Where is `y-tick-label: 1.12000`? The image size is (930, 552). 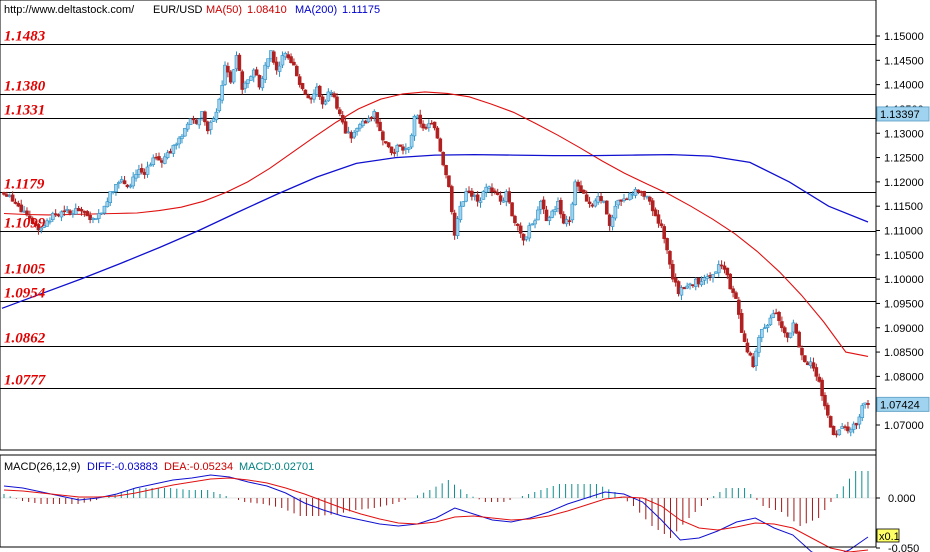 y-tick-label: 1.12000 is located at coordinates (904, 183).